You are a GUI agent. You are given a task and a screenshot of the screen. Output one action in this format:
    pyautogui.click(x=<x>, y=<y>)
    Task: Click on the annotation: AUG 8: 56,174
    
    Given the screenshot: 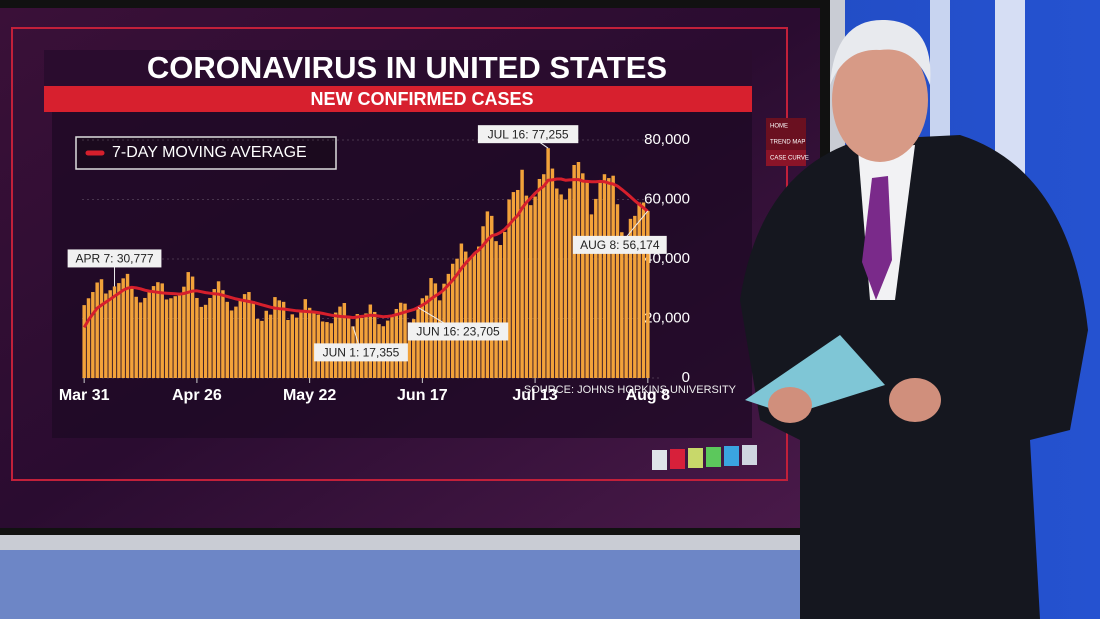 What is the action you would take?
    pyautogui.click(x=620, y=245)
    